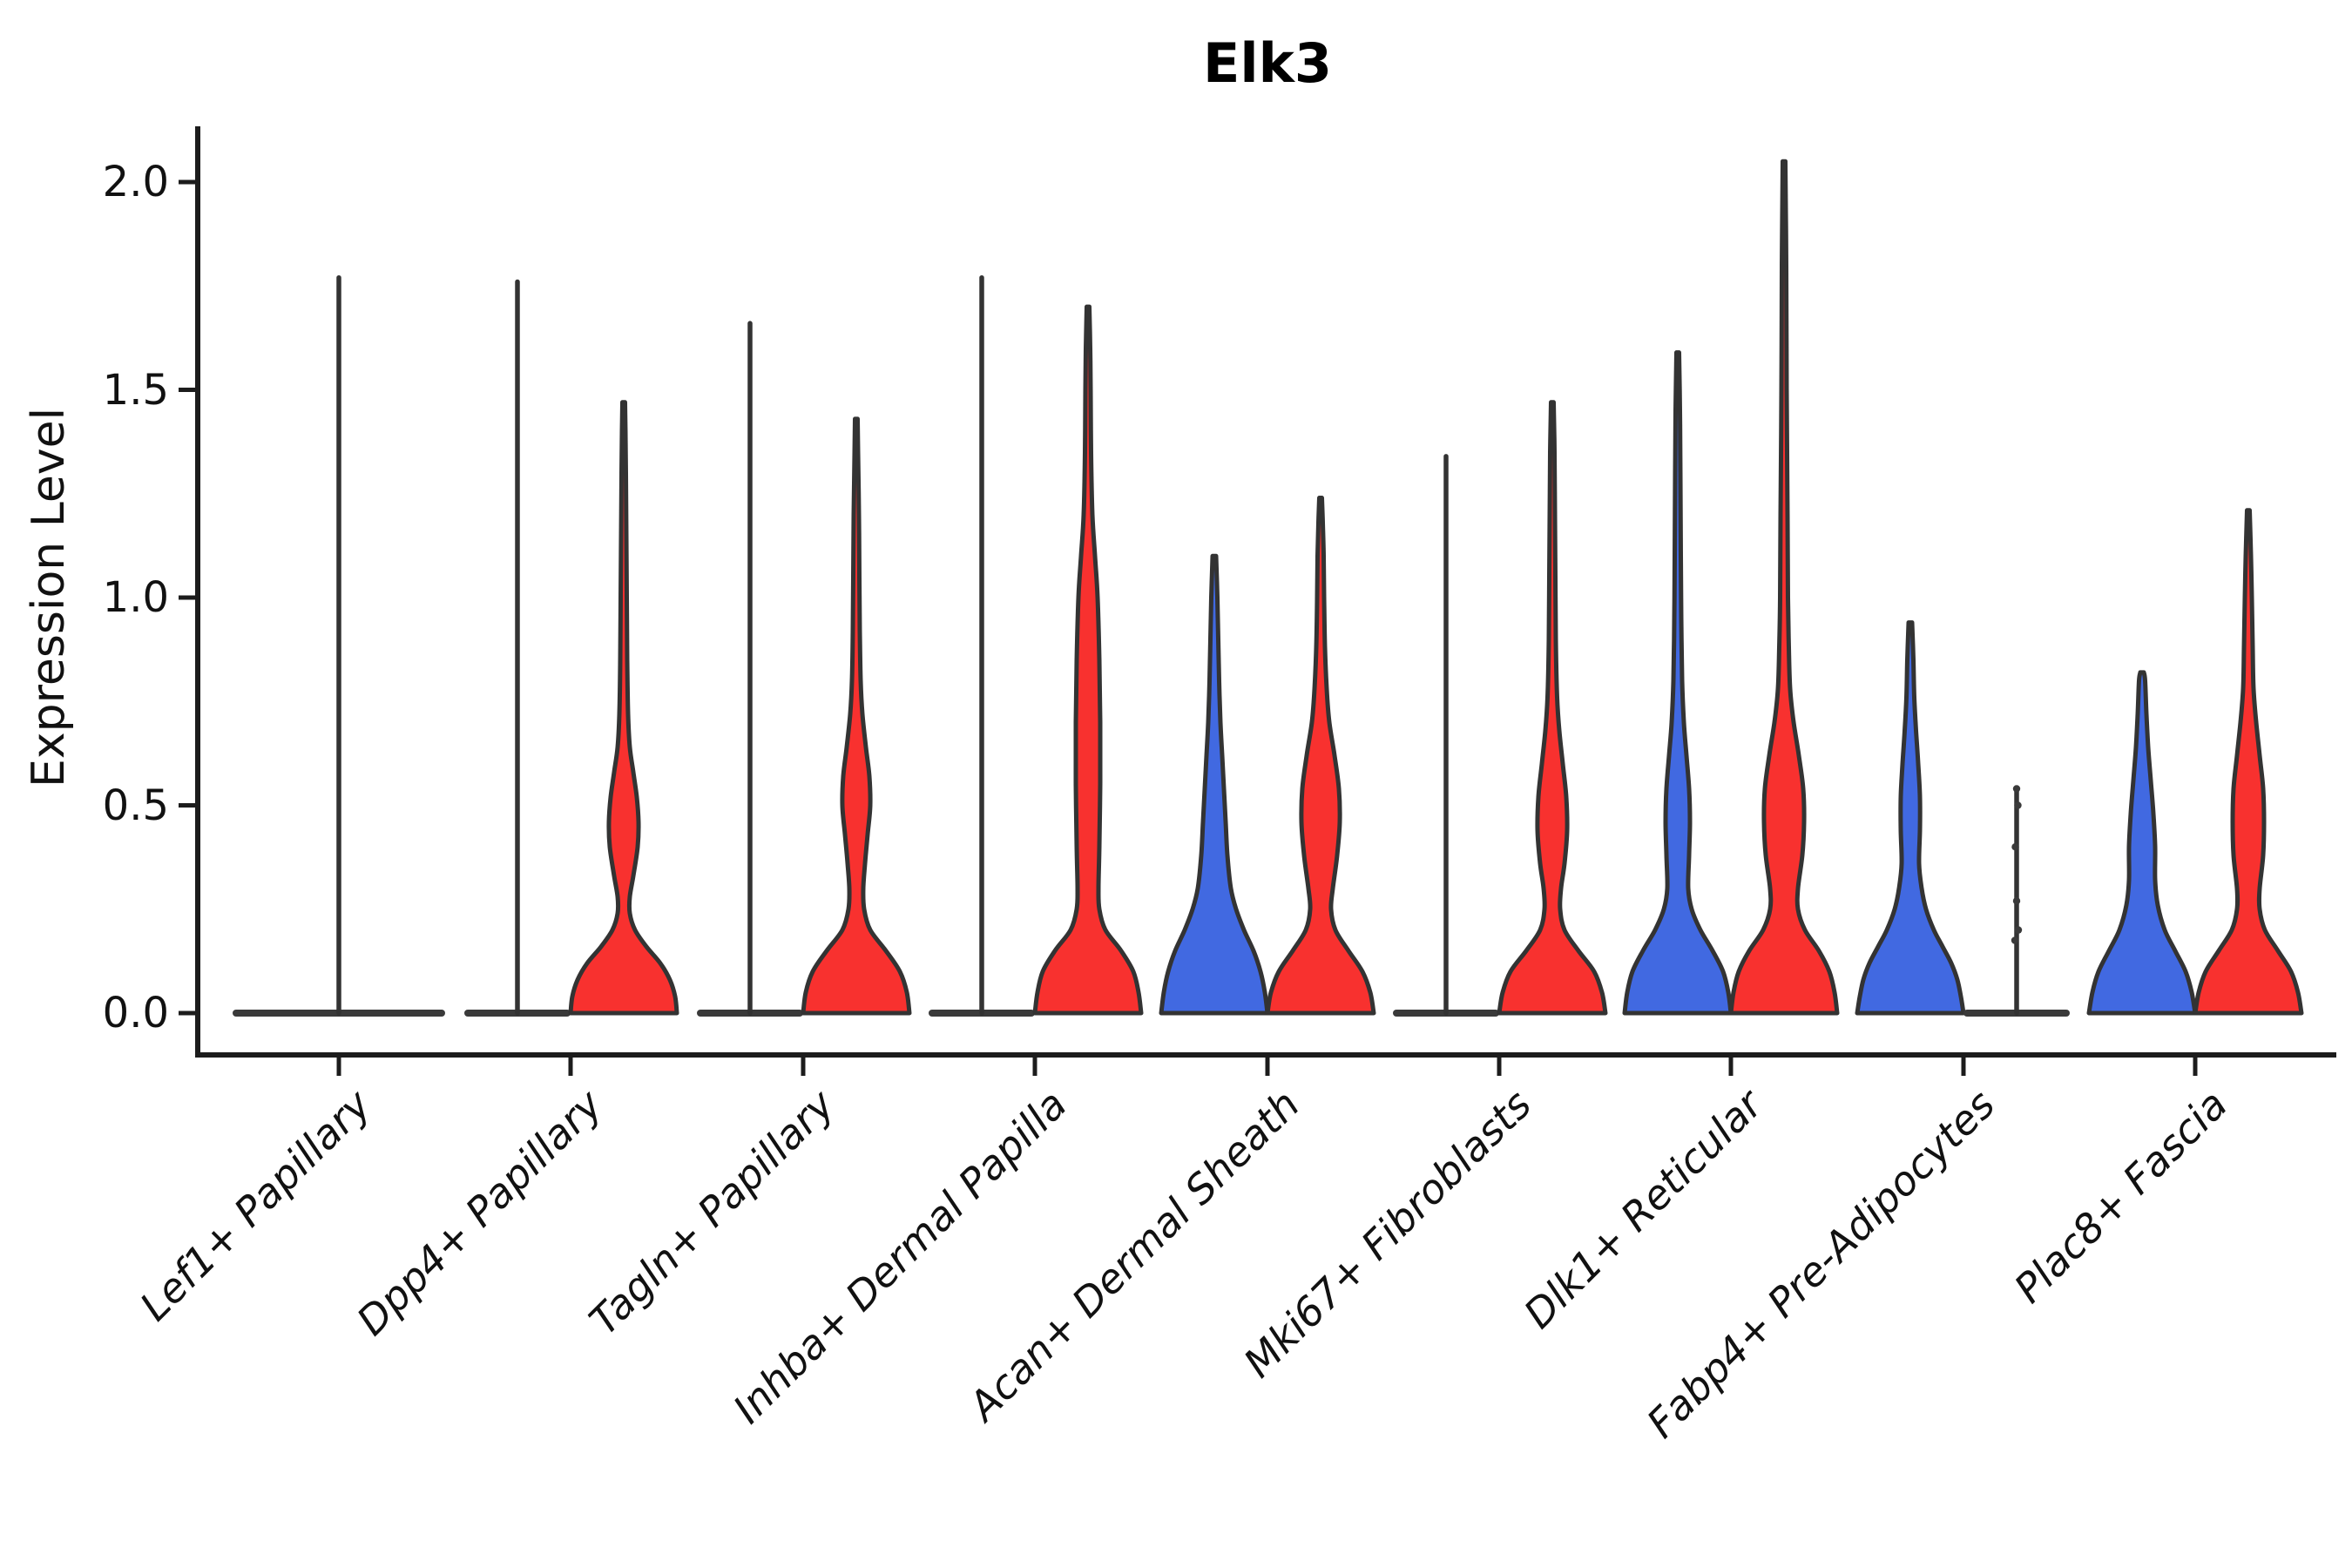 The height and width of the screenshot is (1568, 2352). I want to click on y-tick-label: 1.0, so click(135, 597).